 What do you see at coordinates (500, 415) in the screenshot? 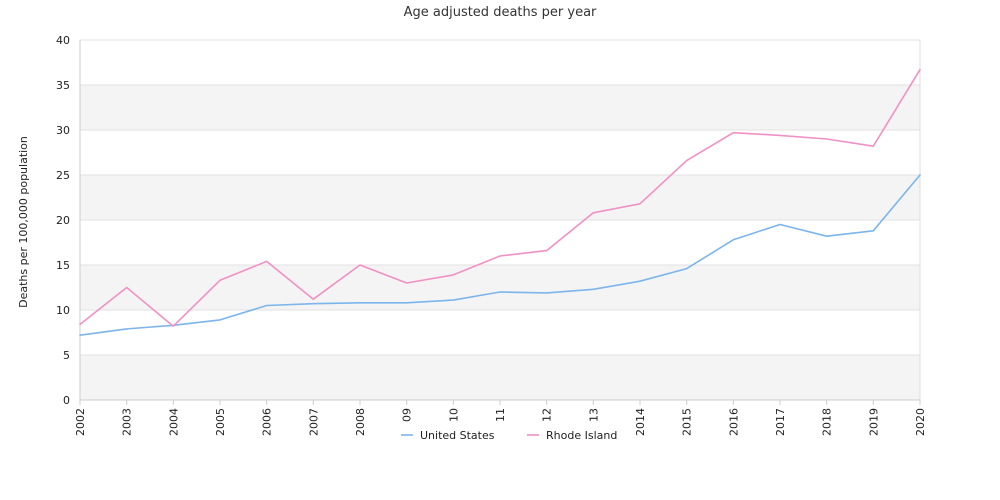
I see `x-tick-label: 11` at bounding box center [500, 415].